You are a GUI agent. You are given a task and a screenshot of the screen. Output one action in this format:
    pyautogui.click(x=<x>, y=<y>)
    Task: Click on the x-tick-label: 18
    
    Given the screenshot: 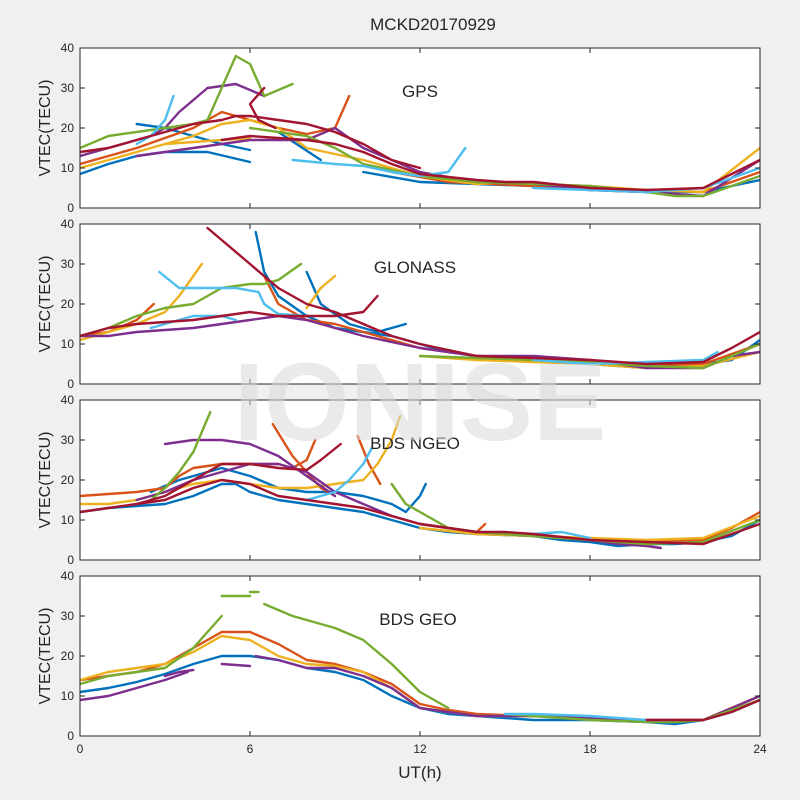 What is the action you would take?
    pyautogui.click(x=590, y=749)
    